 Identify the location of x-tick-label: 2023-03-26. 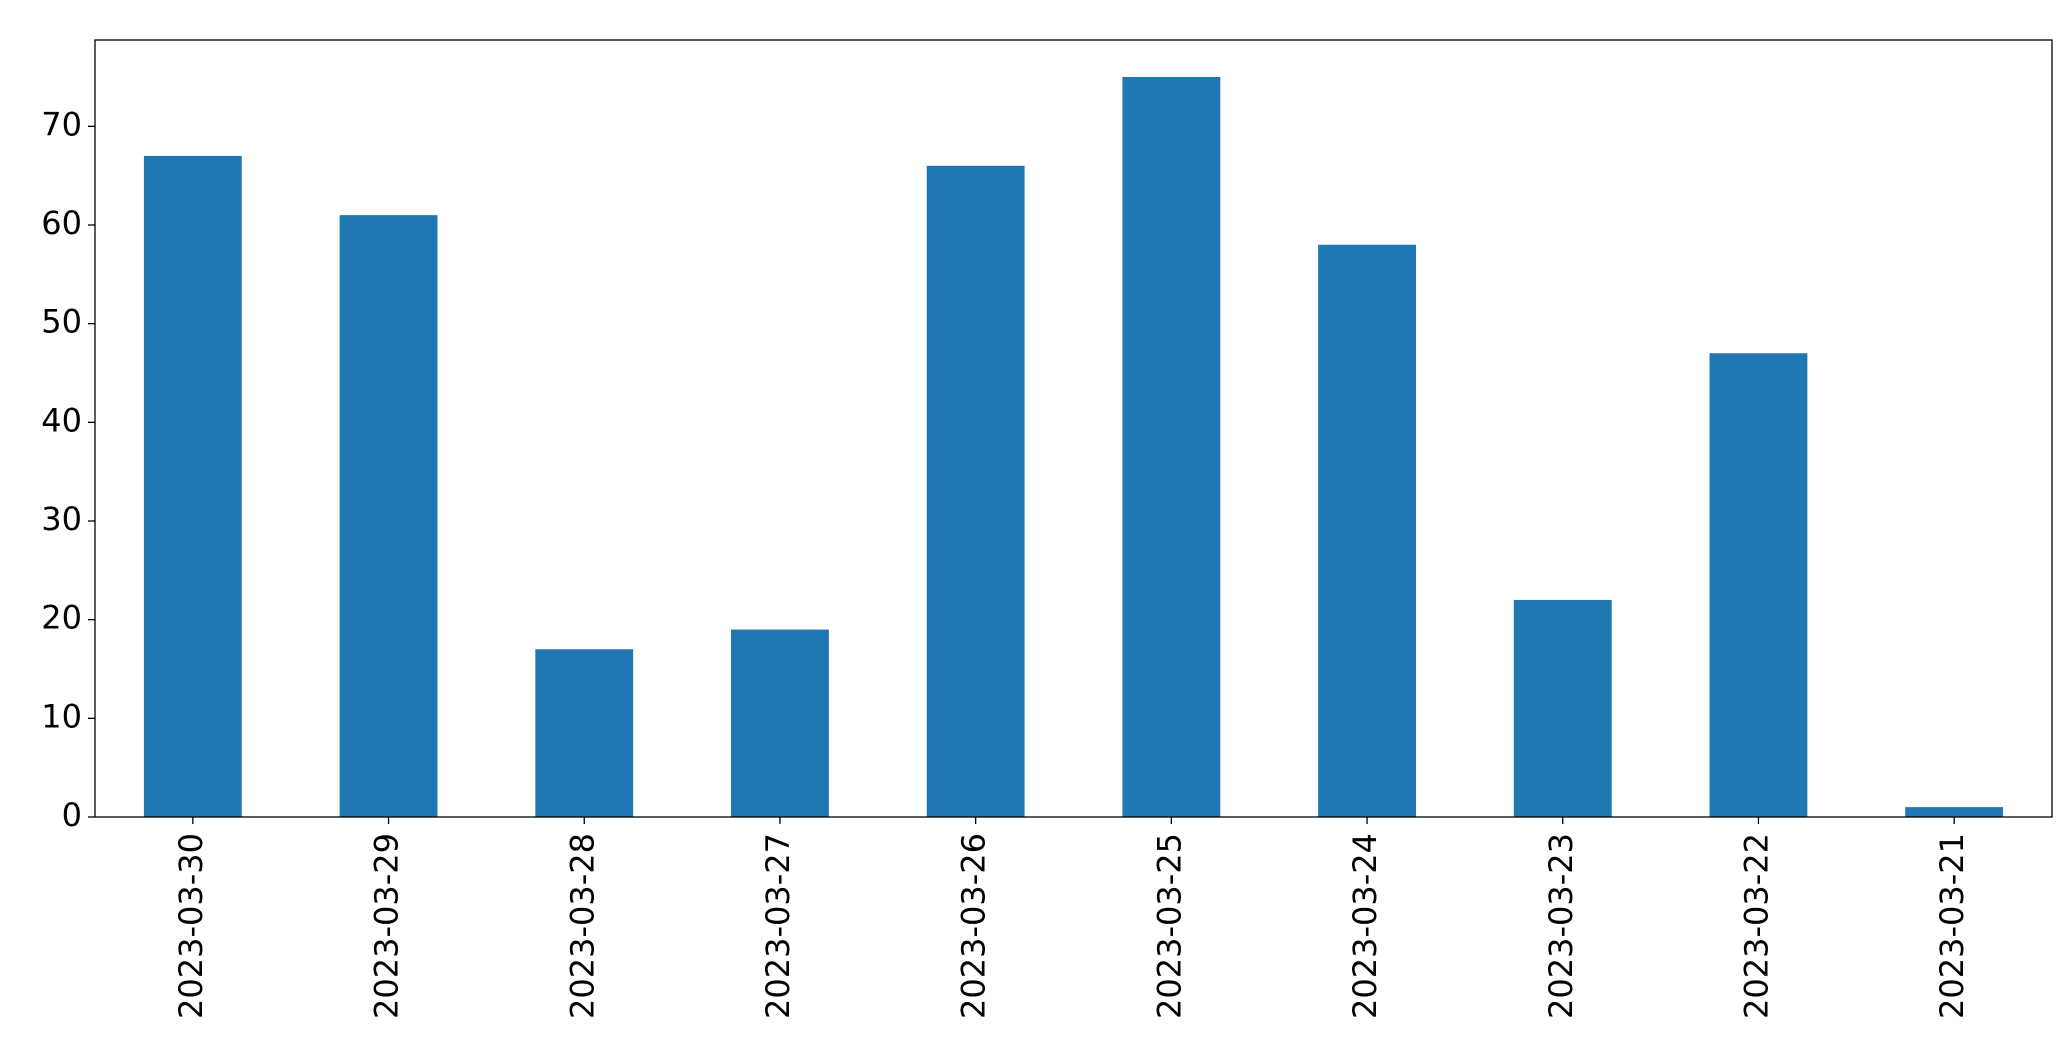
(974, 926).